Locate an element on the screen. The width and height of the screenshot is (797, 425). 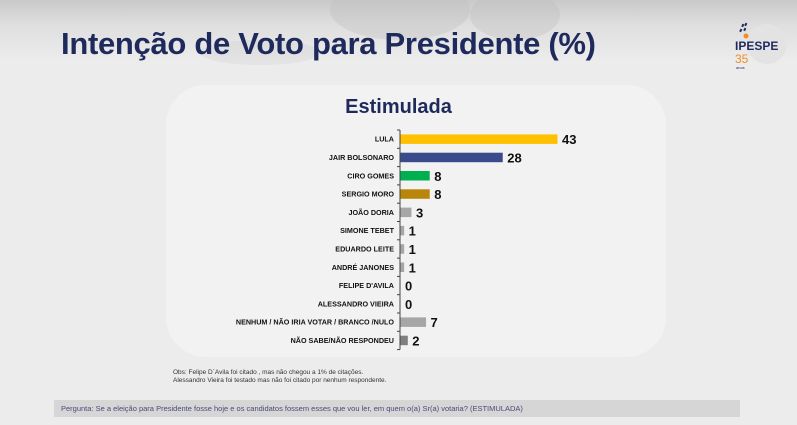
data-label: 43 is located at coordinates (569, 139).